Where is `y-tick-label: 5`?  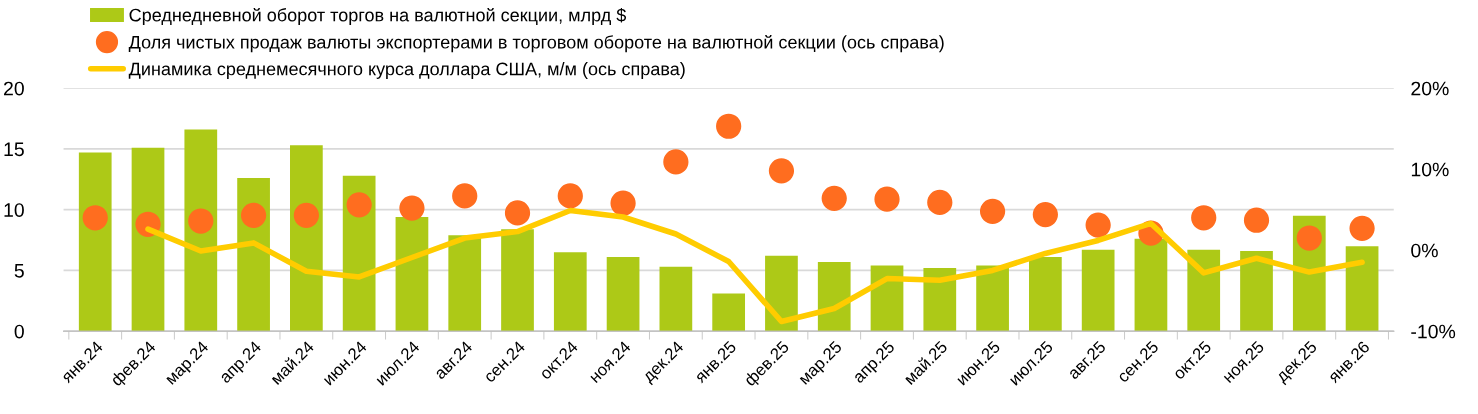
y-tick-label: 5 is located at coordinates (19, 271).